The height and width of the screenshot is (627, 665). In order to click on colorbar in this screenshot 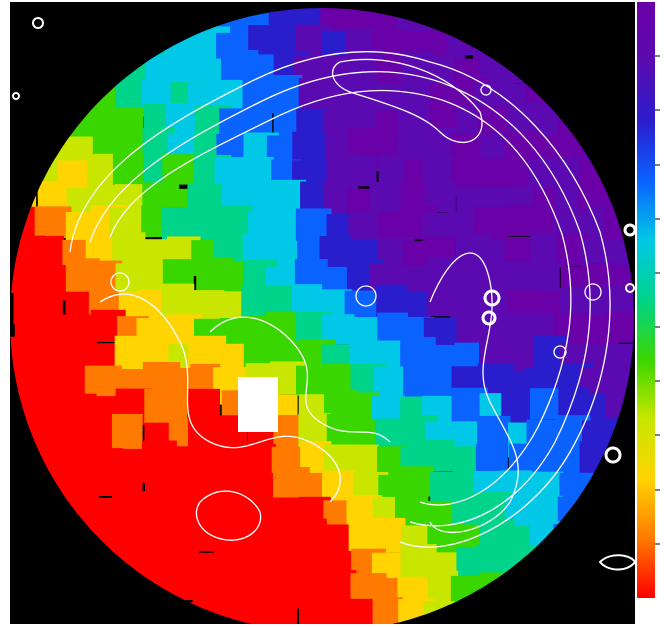, I will do `click(646, 300)`.